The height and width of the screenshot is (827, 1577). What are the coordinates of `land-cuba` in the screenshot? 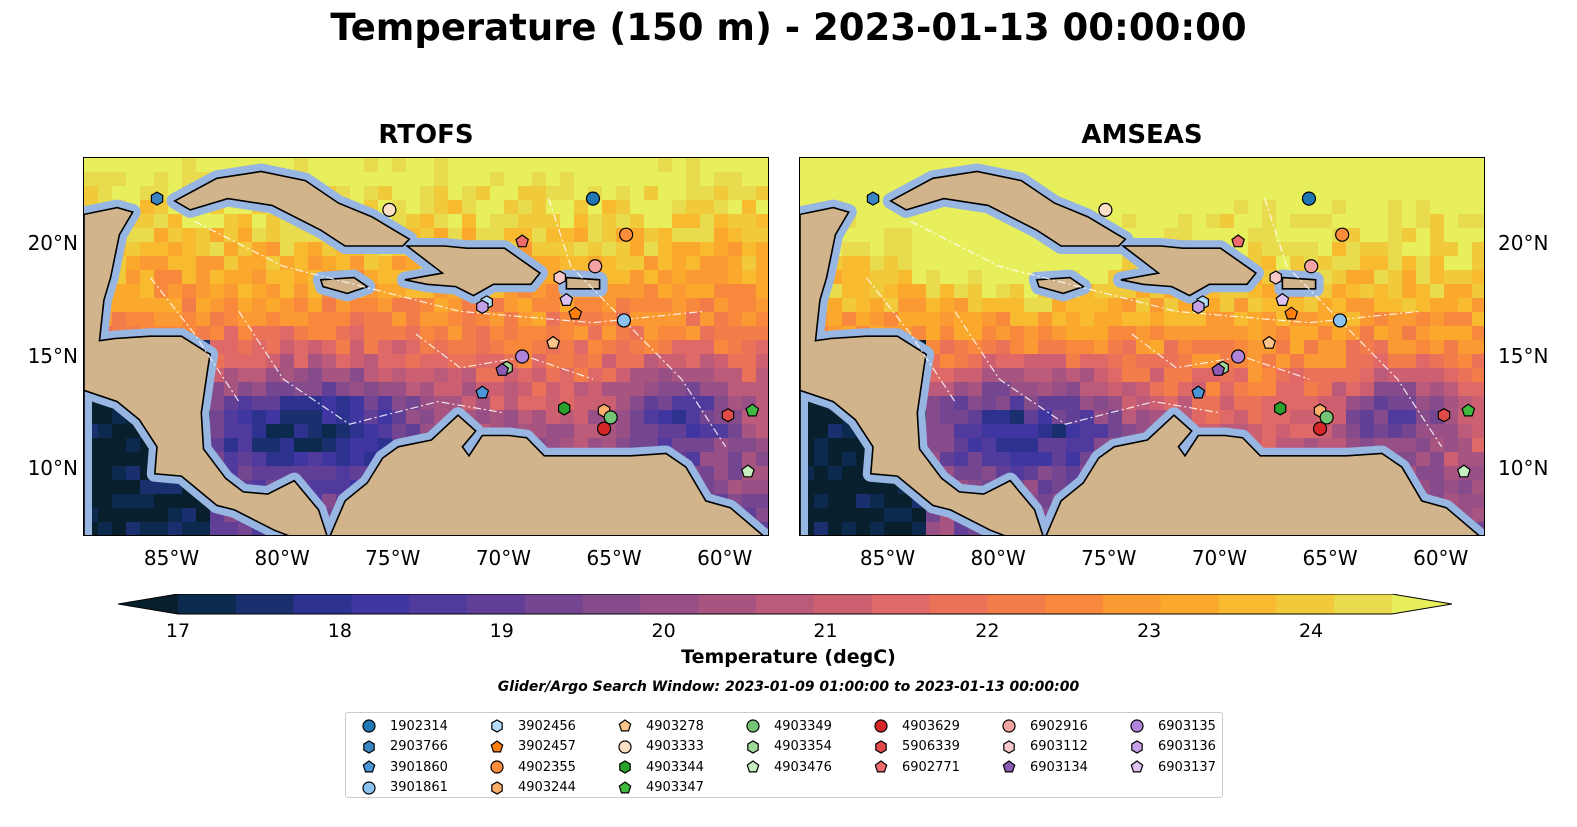 It's located at (1008, 208).